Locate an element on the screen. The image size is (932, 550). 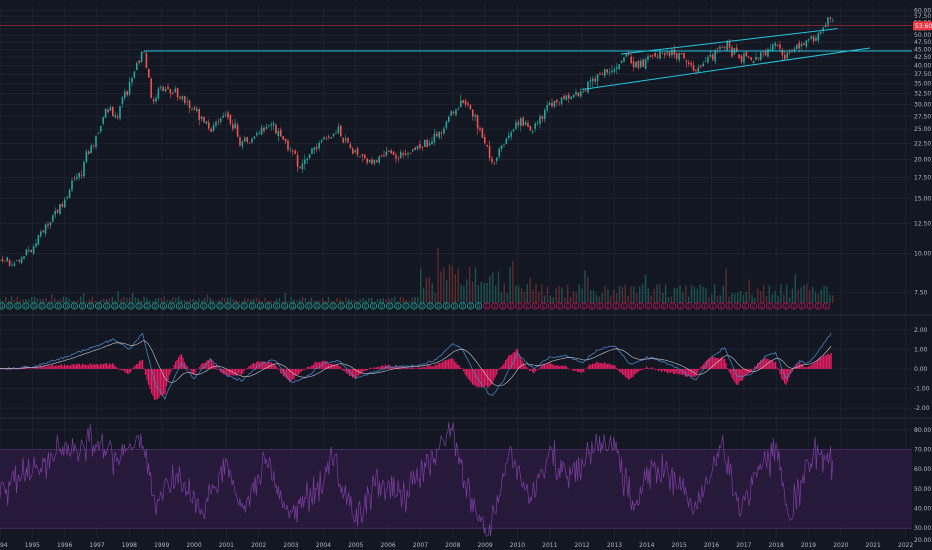
rsi-y-tick-label: 40.00 is located at coordinates (922, 509).